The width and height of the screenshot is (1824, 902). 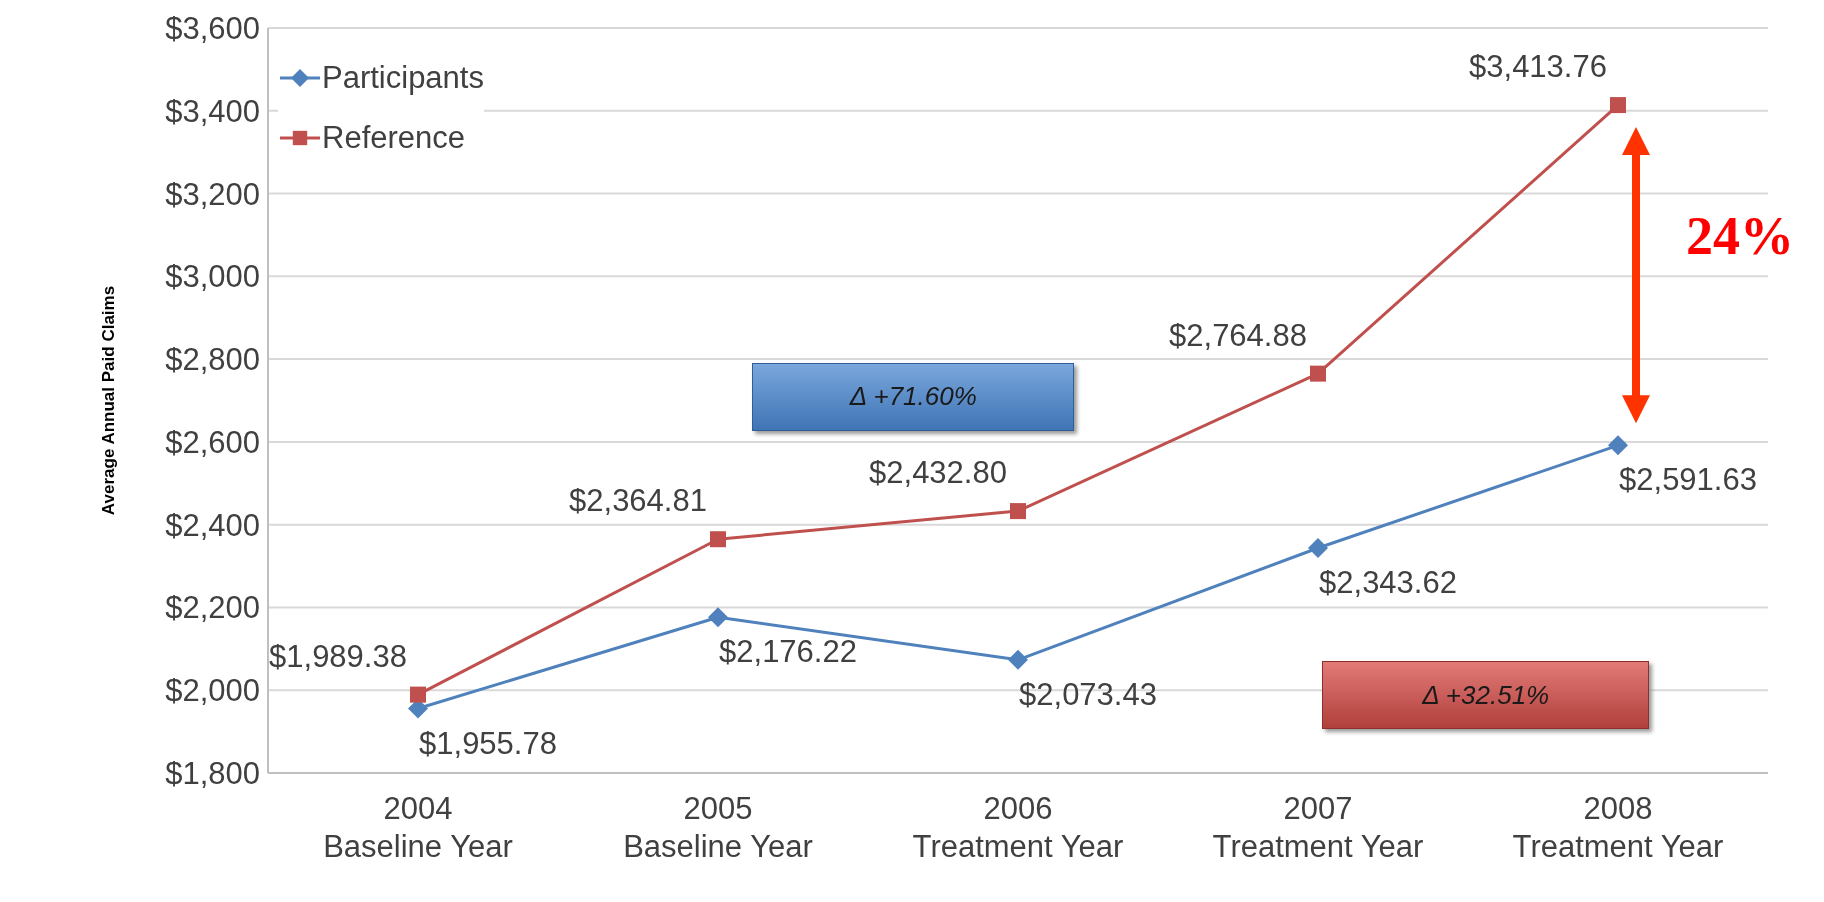 What do you see at coordinates (1486, 695) in the screenshot?
I see `callout-box: Δ +32.51%` at bounding box center [1486, 695].